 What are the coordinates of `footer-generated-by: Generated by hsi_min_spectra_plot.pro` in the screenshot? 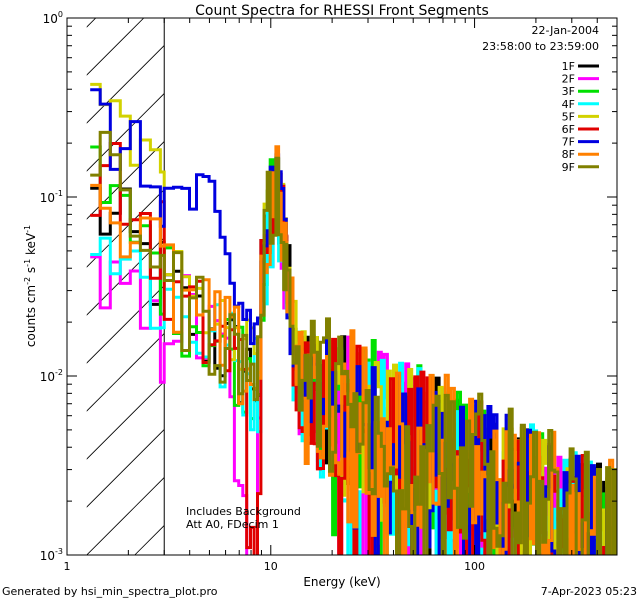 It's located at (110, 591).